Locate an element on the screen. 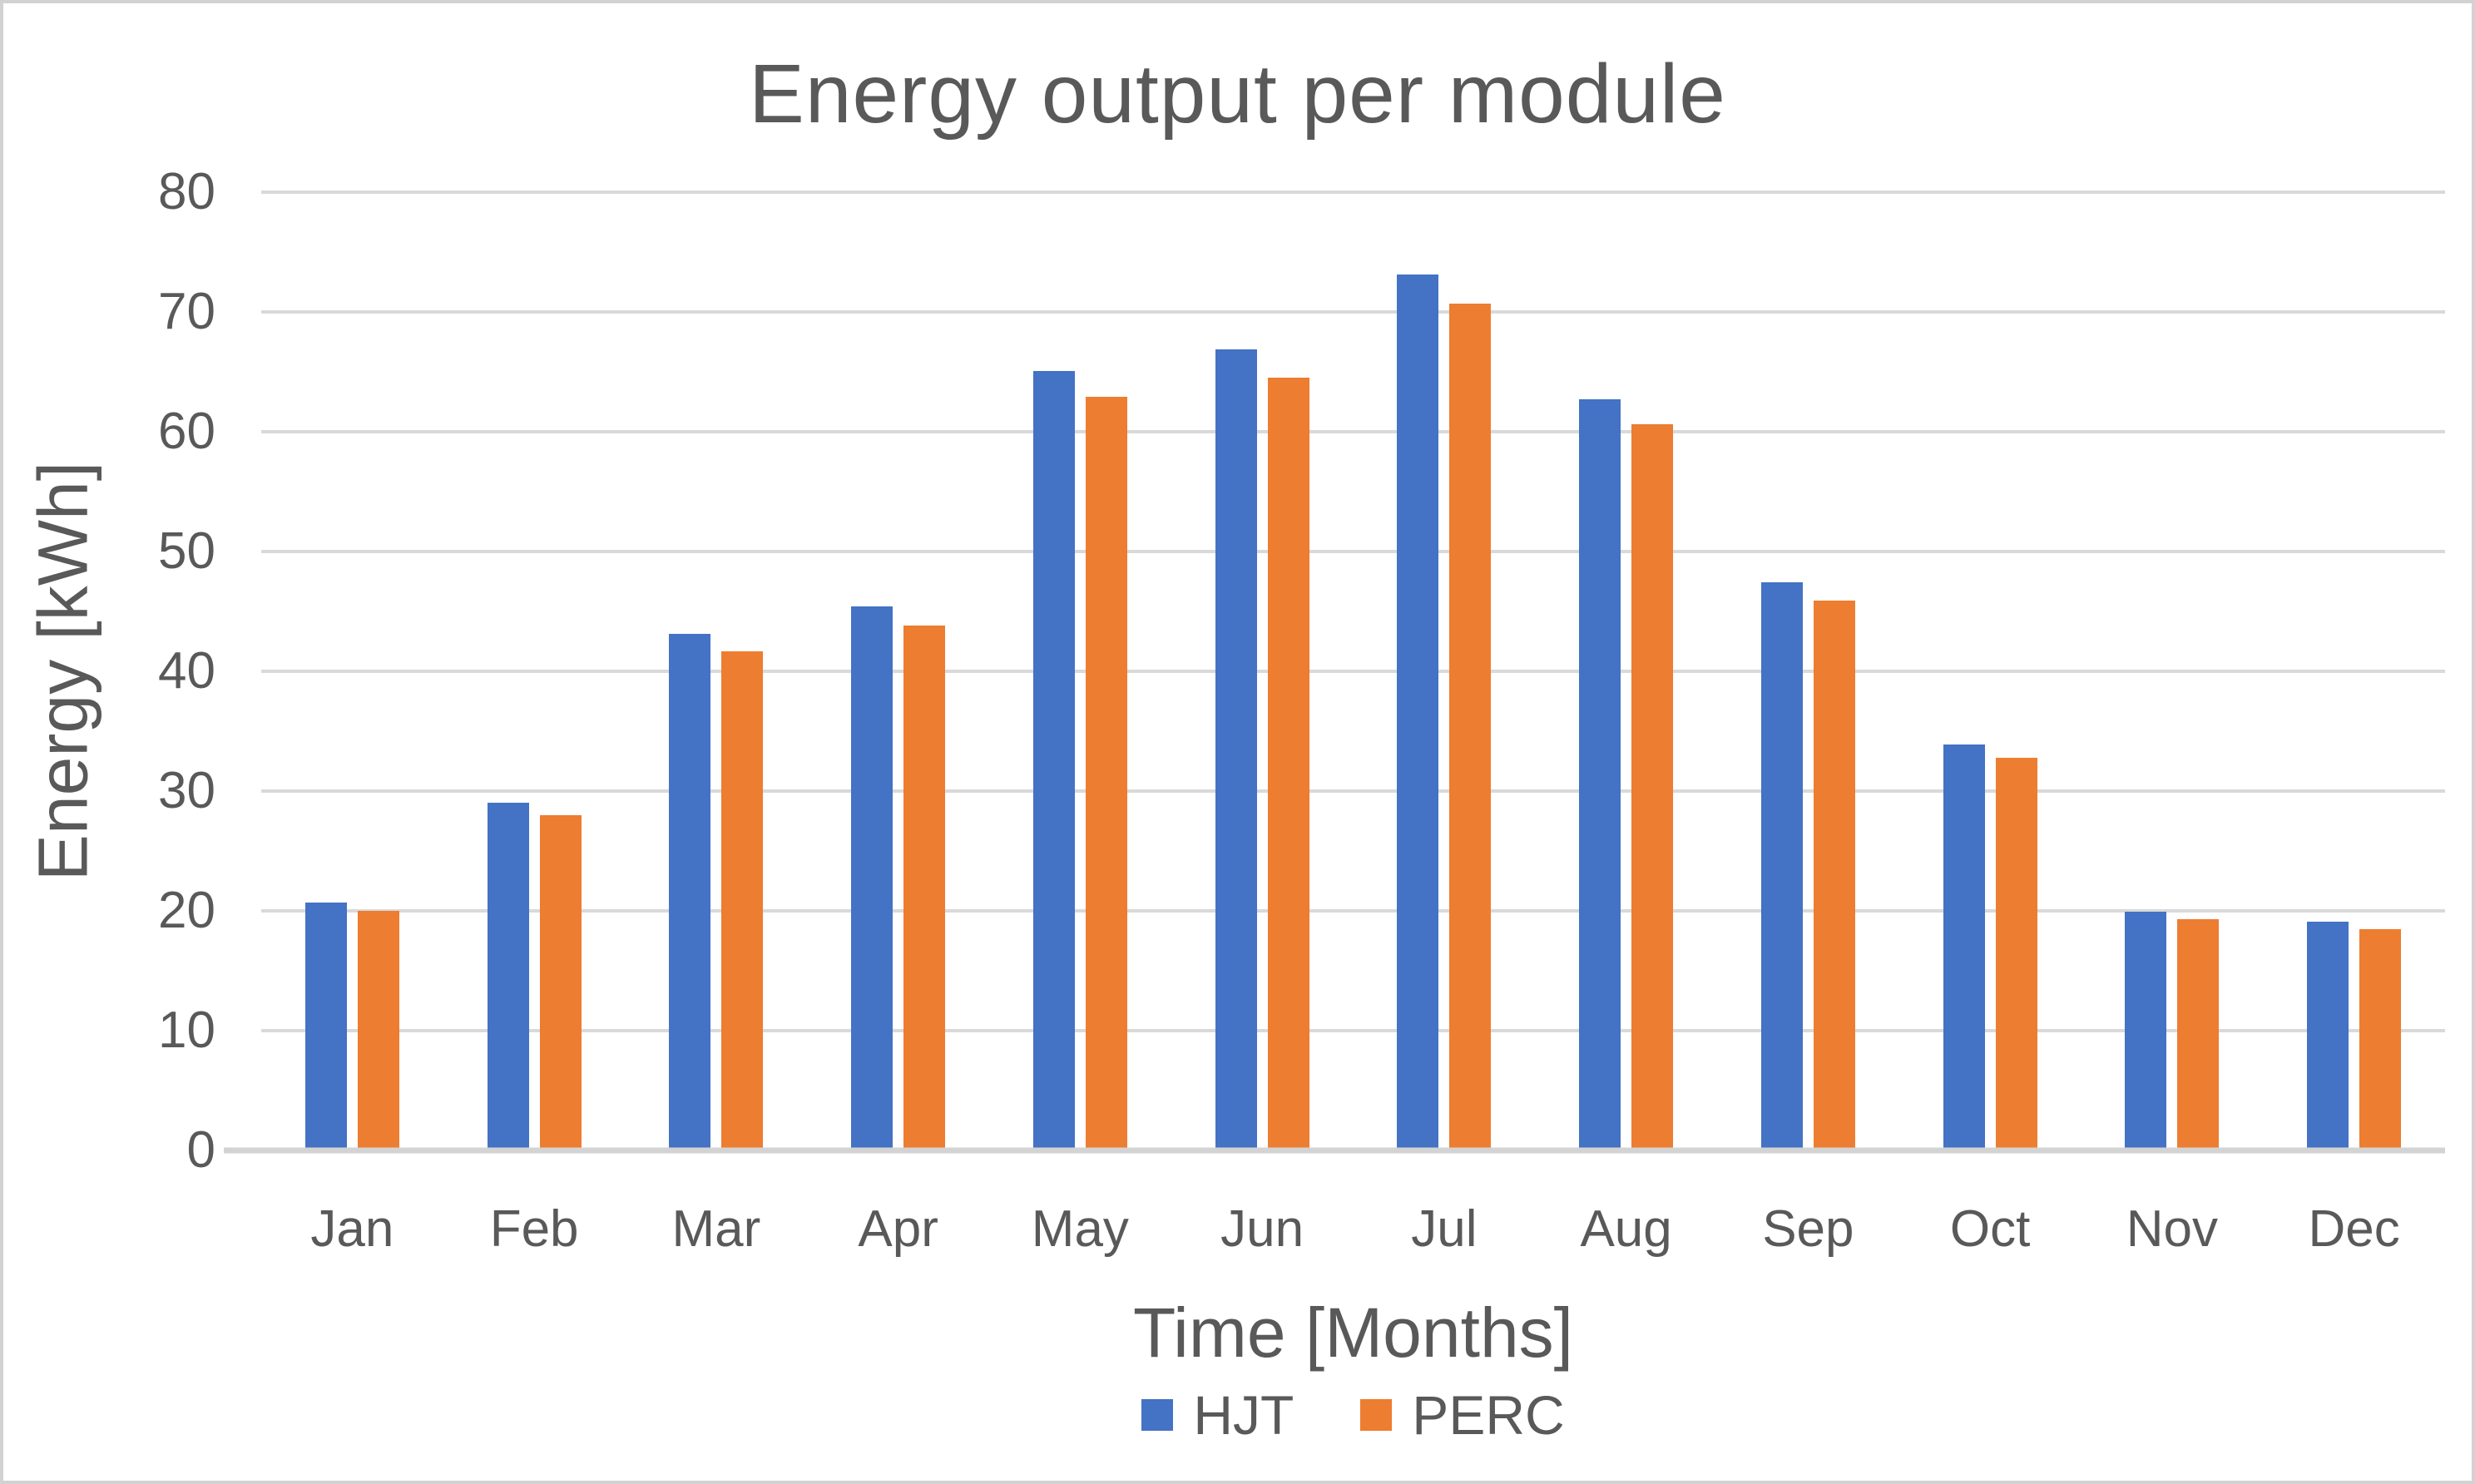  bar-group-jan is located at coordinates (352, 671).